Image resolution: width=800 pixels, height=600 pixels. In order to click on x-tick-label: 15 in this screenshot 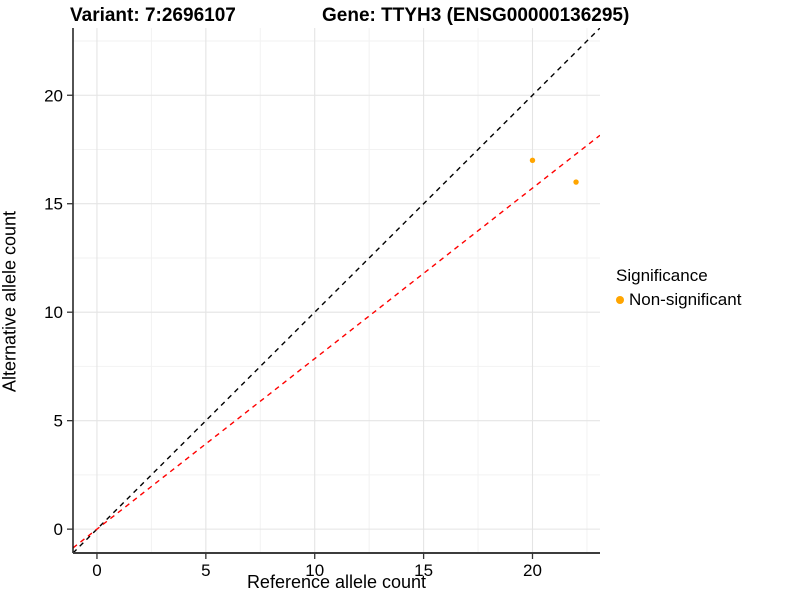, I will do `click(423, 570)`.